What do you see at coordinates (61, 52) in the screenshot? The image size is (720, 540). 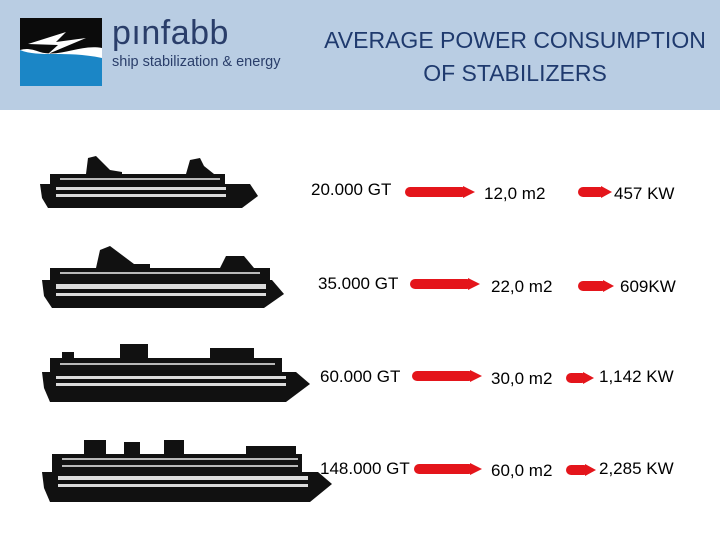 I see `logo-icon` at bounding box center [61, 52].